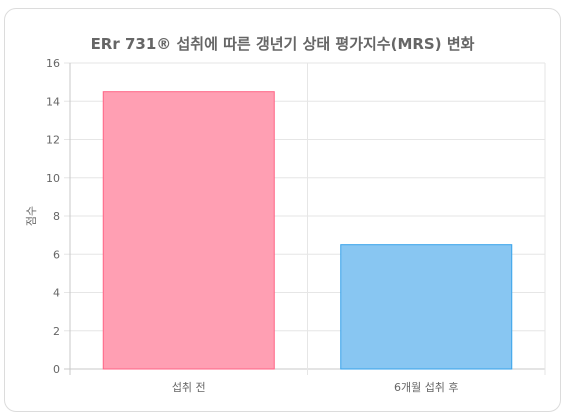 The image size is (565, 416). Describe the element at coordinates (189, 387) in the screenshot. I see `x-tick-label-0: 섭취 전` at that location.